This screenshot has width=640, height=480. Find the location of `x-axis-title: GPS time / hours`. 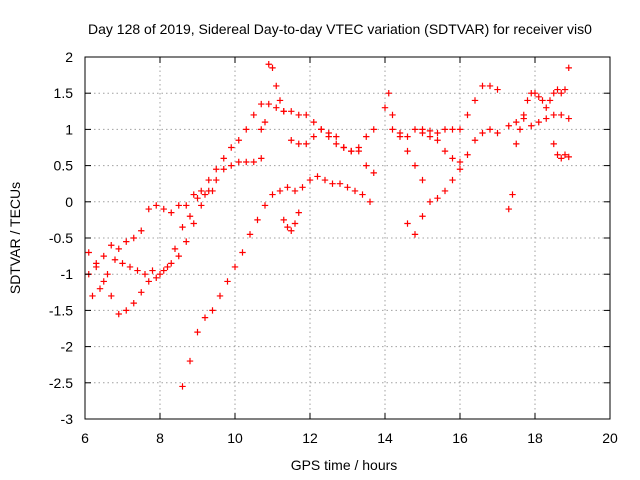

x-axis-title: GPS time / hours is located at coordinates (344, 465).